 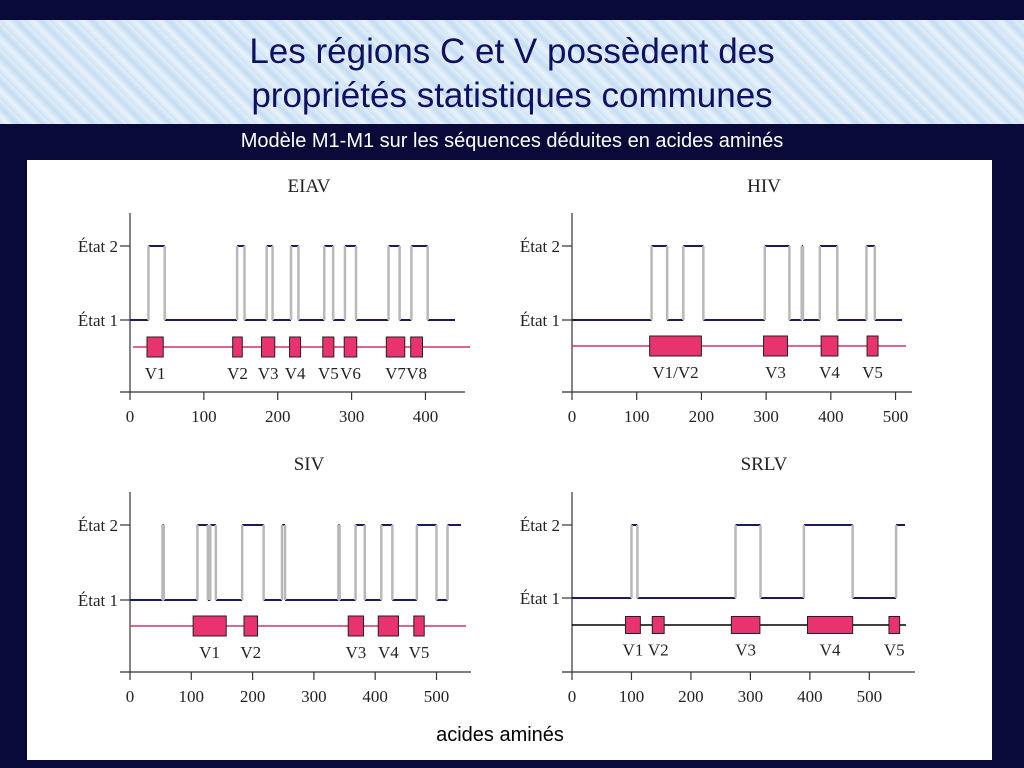 I want to click on chart-siv-y-tick-label: État 2, so click(x=98, y=525).